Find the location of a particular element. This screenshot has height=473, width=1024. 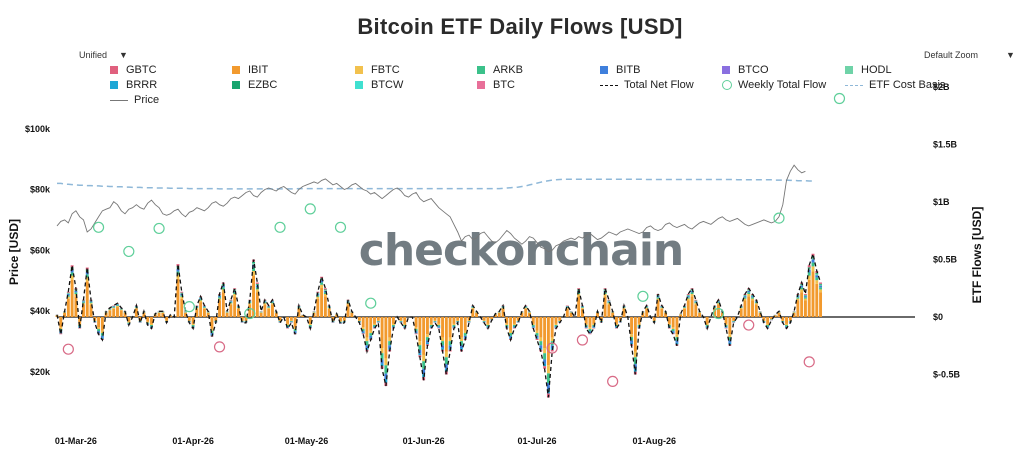

x-tick-label: 01-May-26 is located at coordinates (307, 441).